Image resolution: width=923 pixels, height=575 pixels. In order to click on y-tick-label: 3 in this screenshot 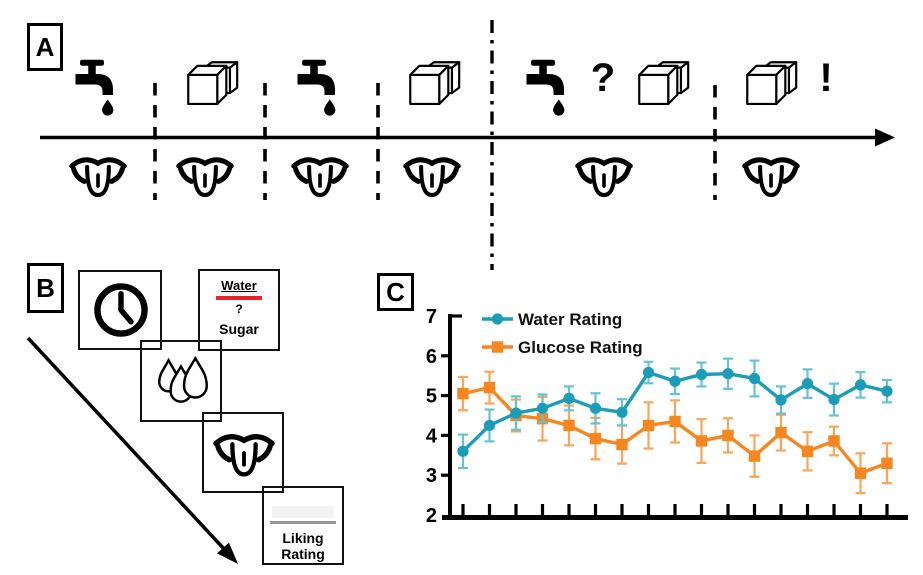, I will do `click(431, 476)`.